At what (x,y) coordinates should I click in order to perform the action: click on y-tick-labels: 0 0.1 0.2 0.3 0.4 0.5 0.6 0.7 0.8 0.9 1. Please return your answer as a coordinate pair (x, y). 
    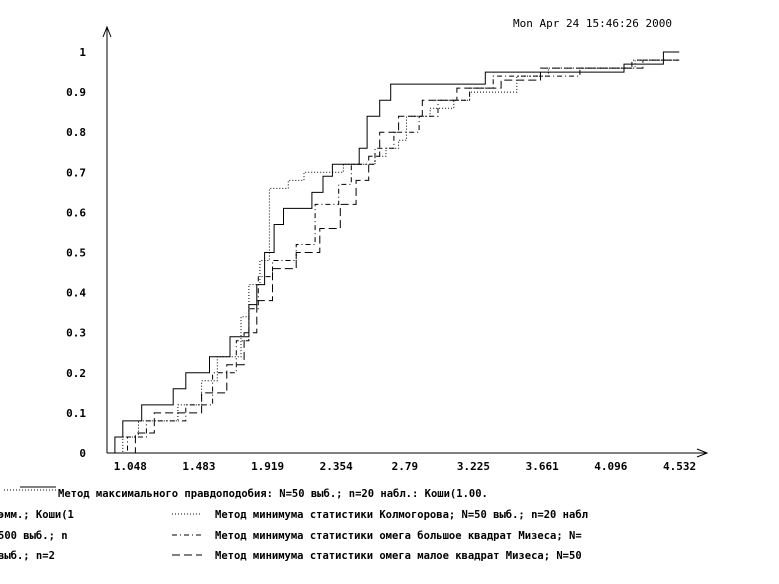
    Looking at the image, I should click on (76, 253).